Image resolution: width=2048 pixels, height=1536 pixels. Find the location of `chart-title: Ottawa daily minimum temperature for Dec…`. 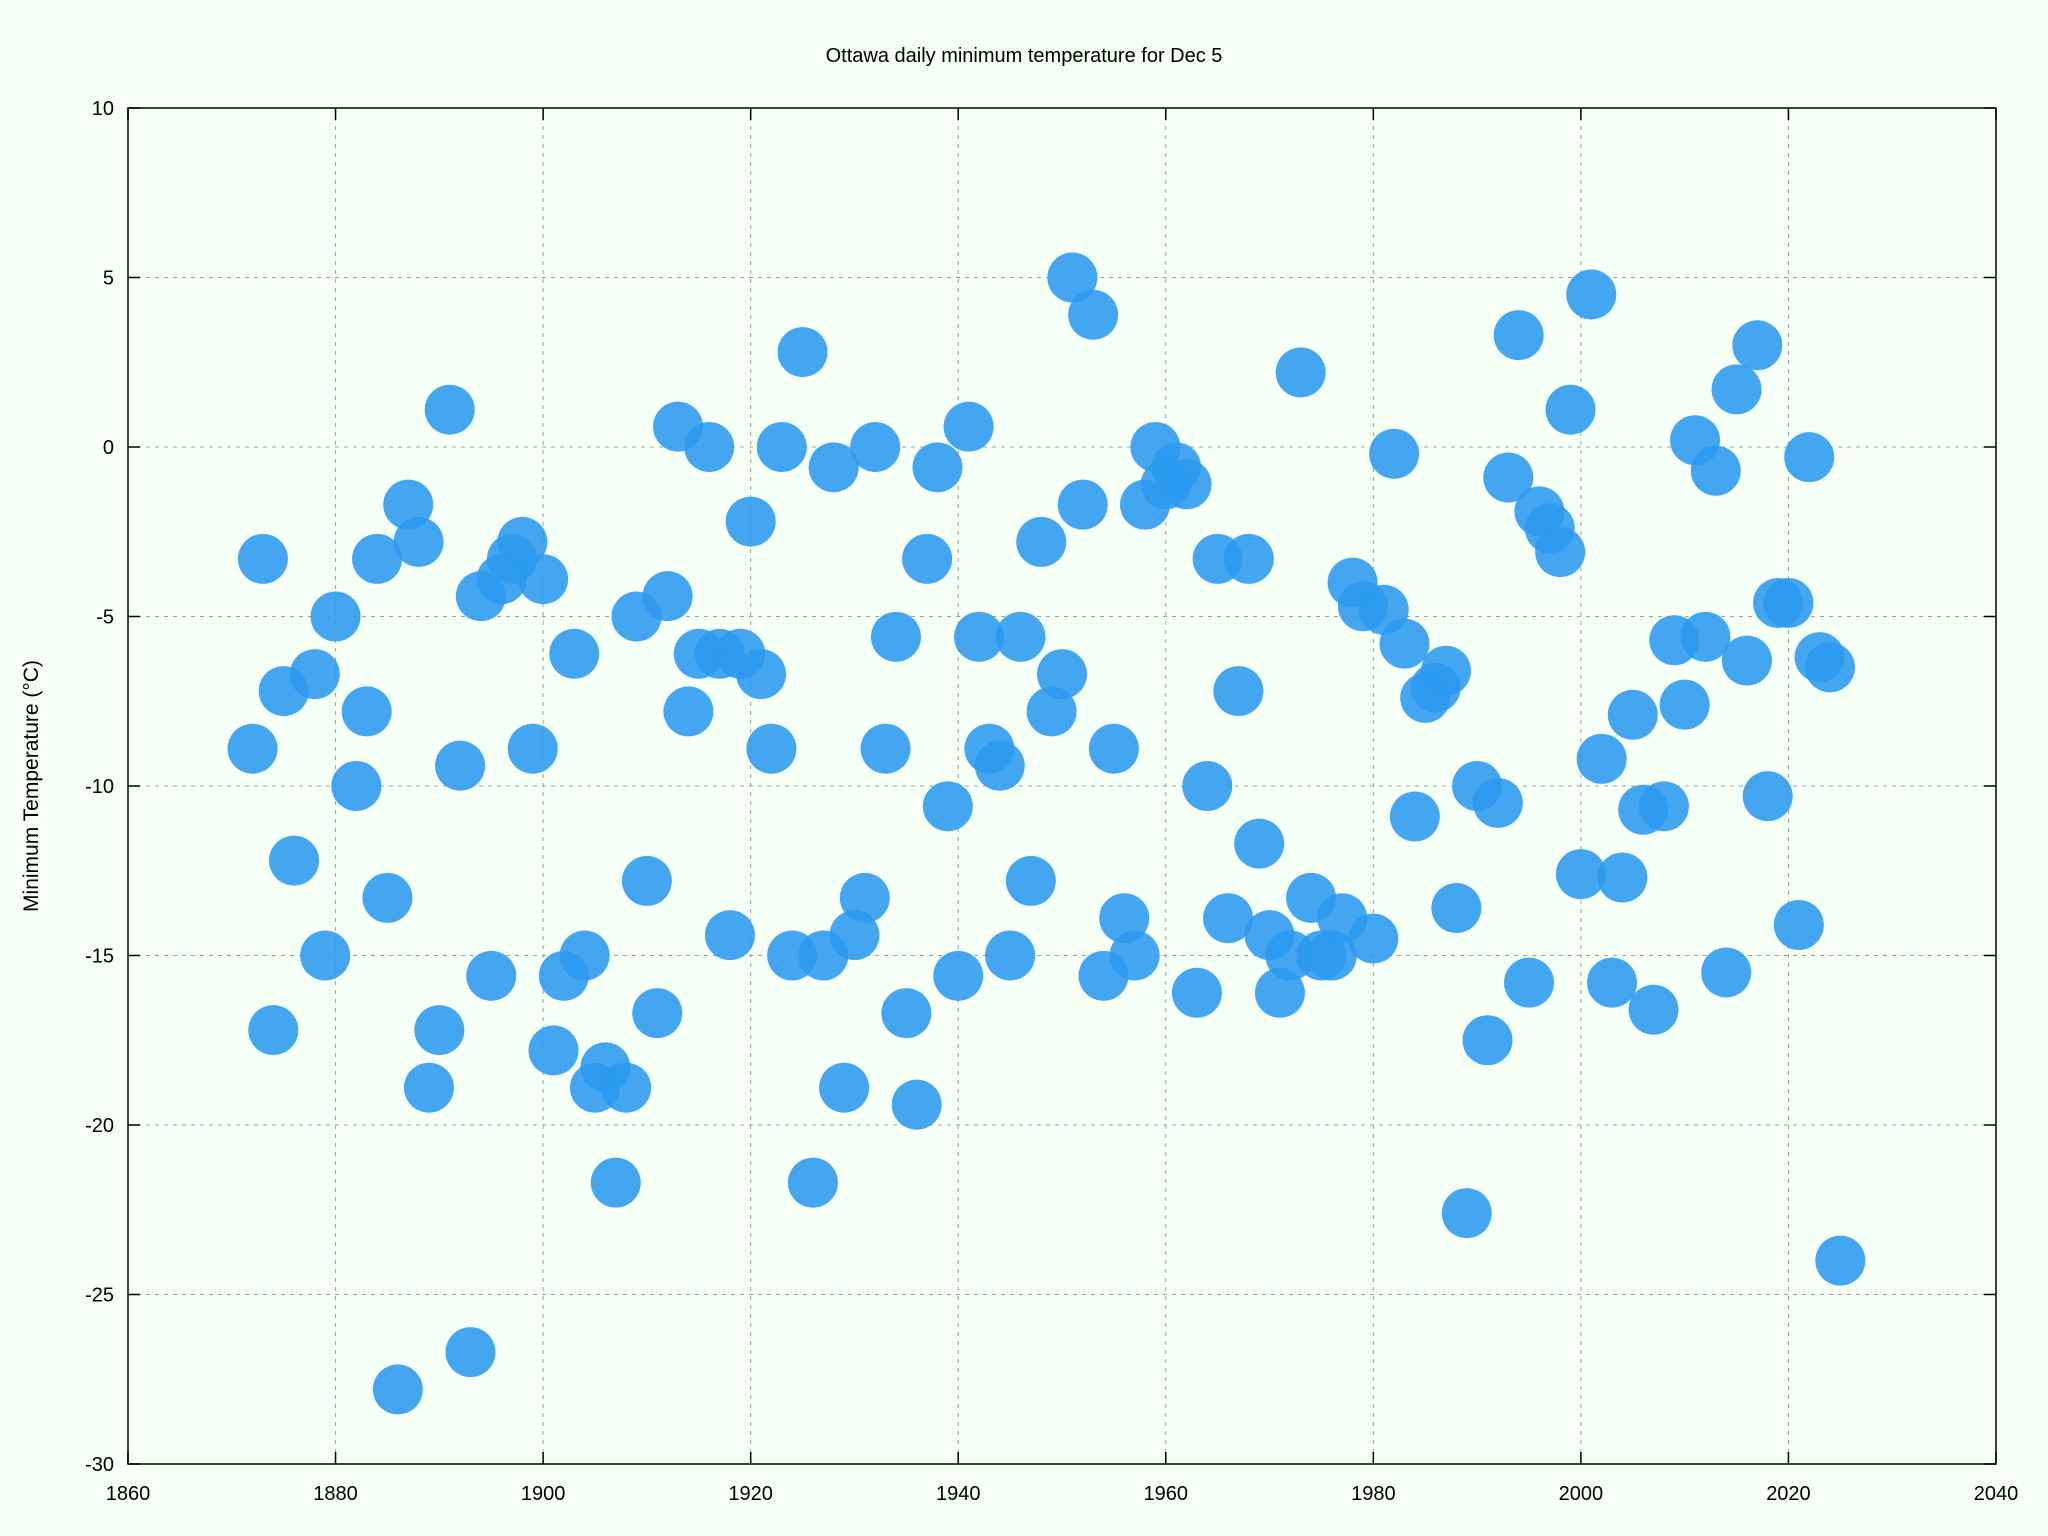

chart-title: Ottawa daily minimum temperature for Dec… is located at coordinates (1024, 56).